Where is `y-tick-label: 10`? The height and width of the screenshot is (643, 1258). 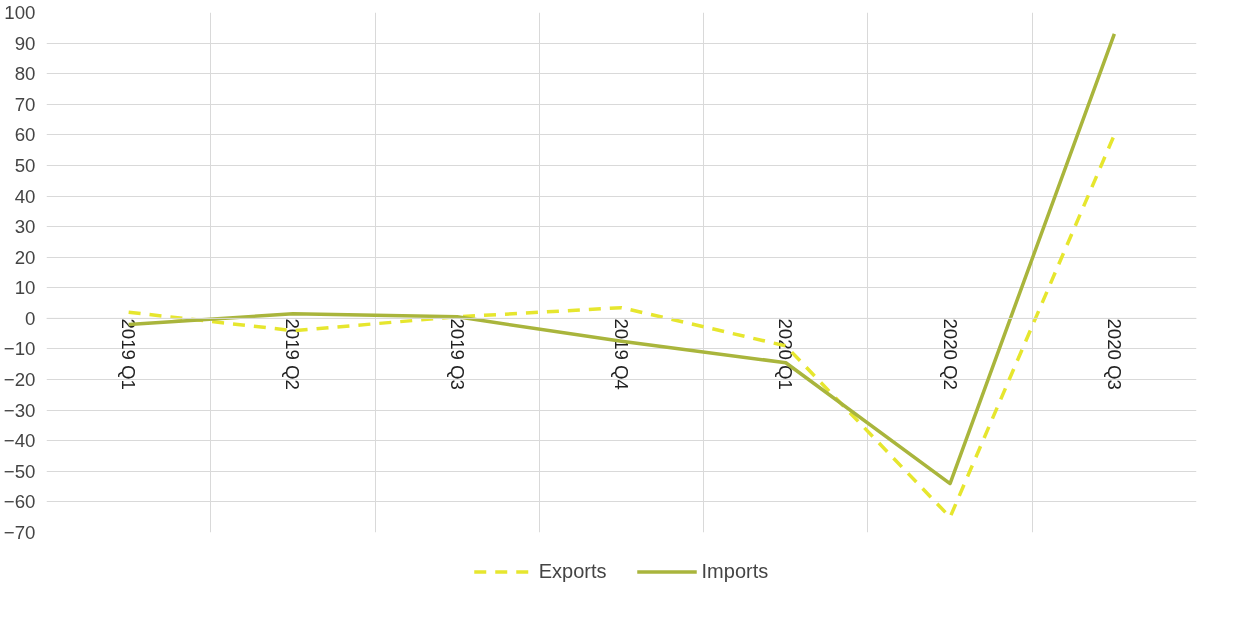
y-tick-label: 10 is located at coordinates (25, 288).